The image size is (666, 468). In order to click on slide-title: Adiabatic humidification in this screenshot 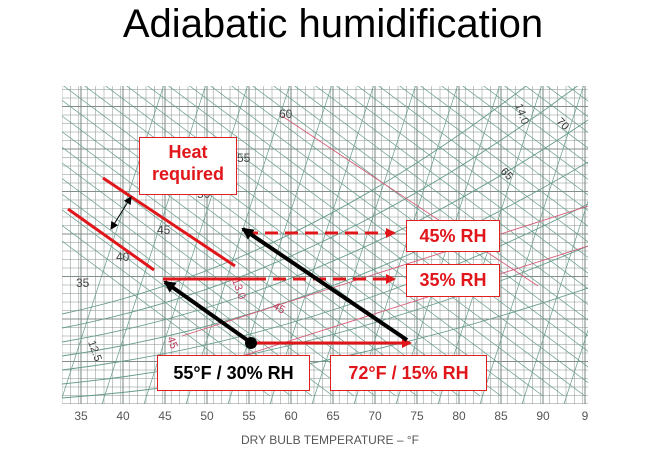, I will do `click(333, 24)`.